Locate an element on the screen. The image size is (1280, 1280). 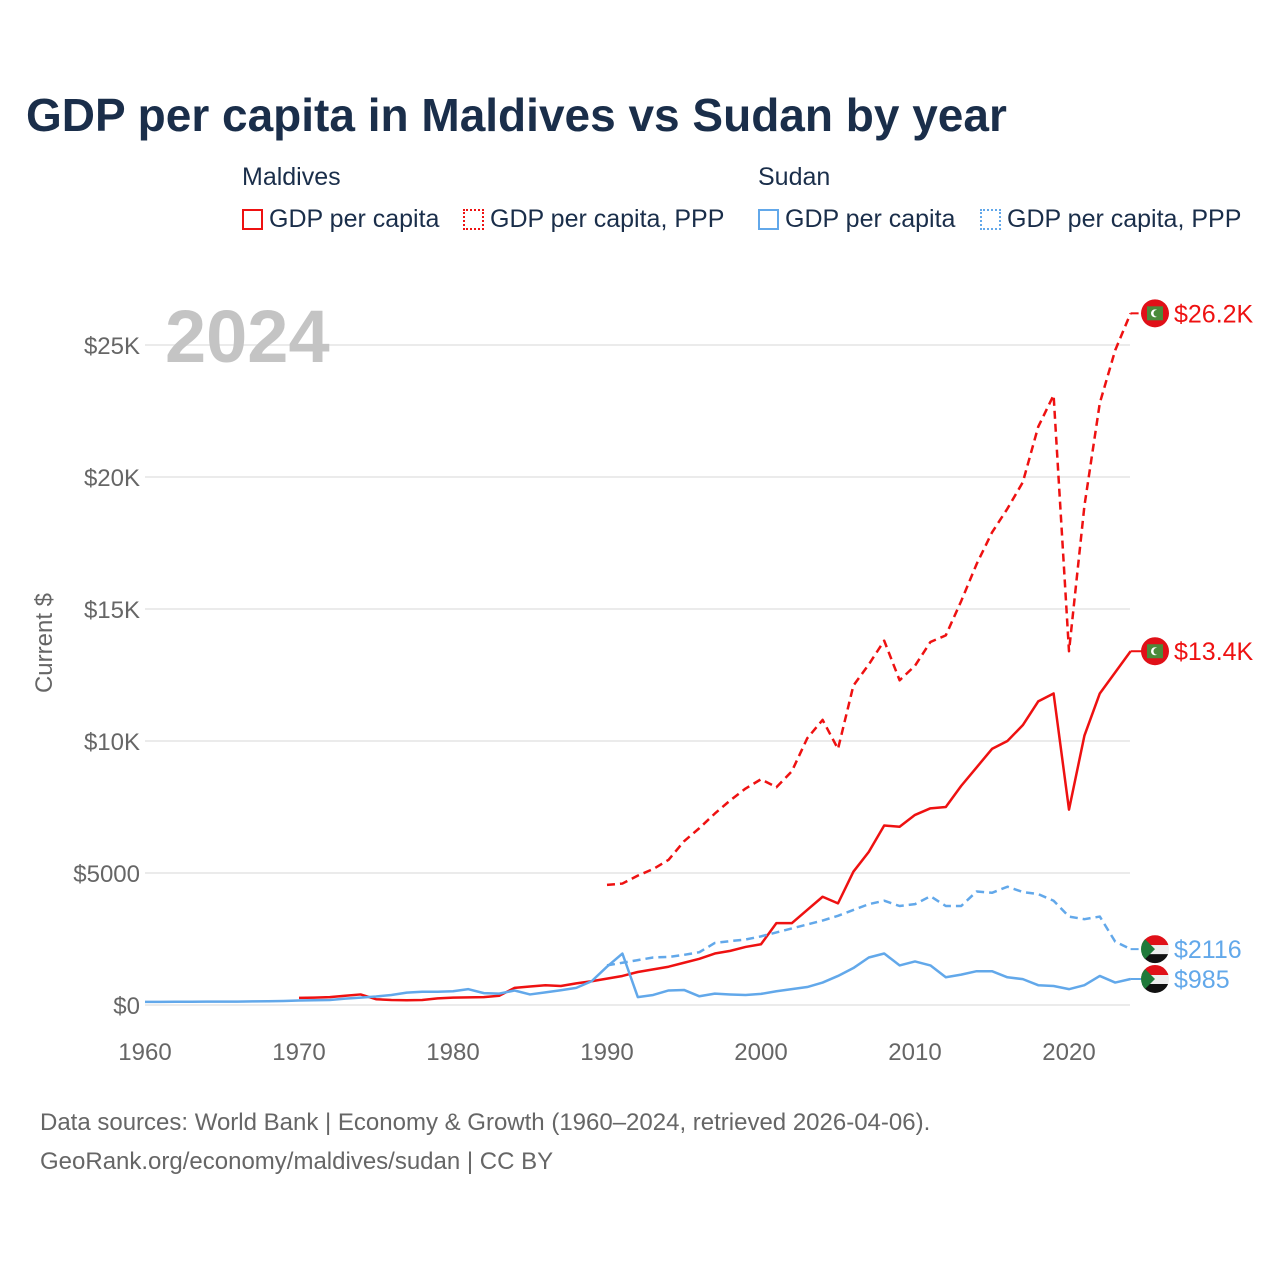
legend-sudan-ppp: GDP per capita, PPP is located at coordinates (1110, 219).